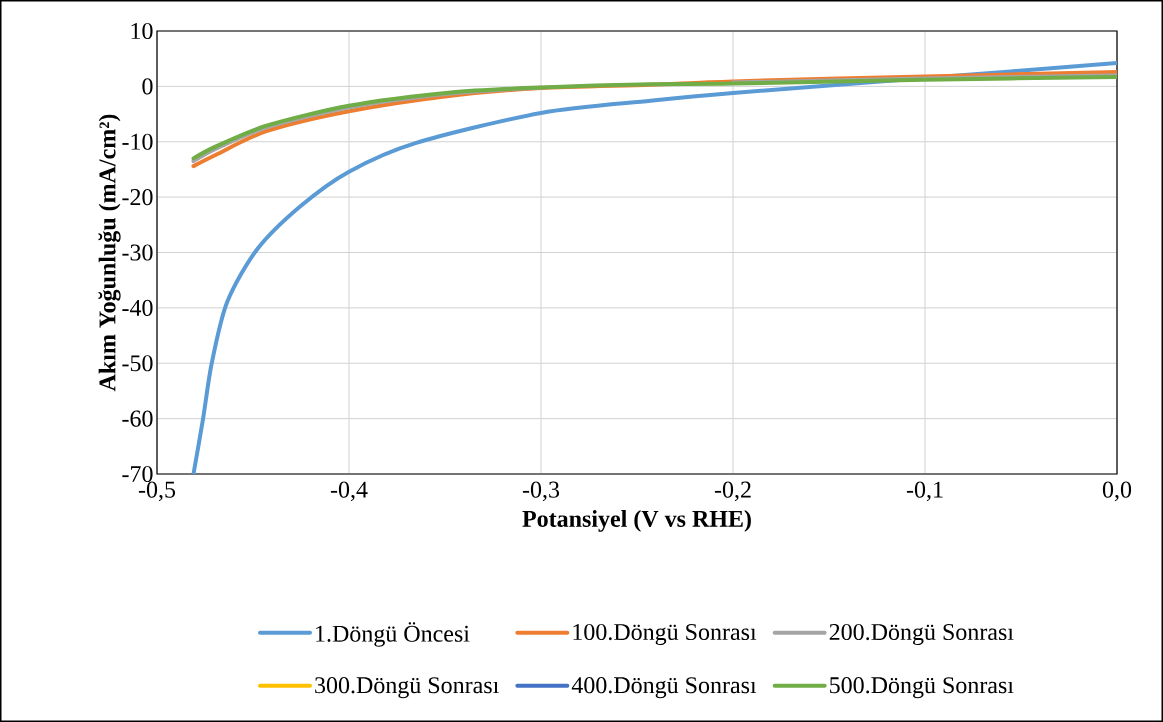 This screenshot has height=722, width=1163. Describe the element at coordinates (137, 141) in the screenshot. I see `y-tick-label: -10` at that location.